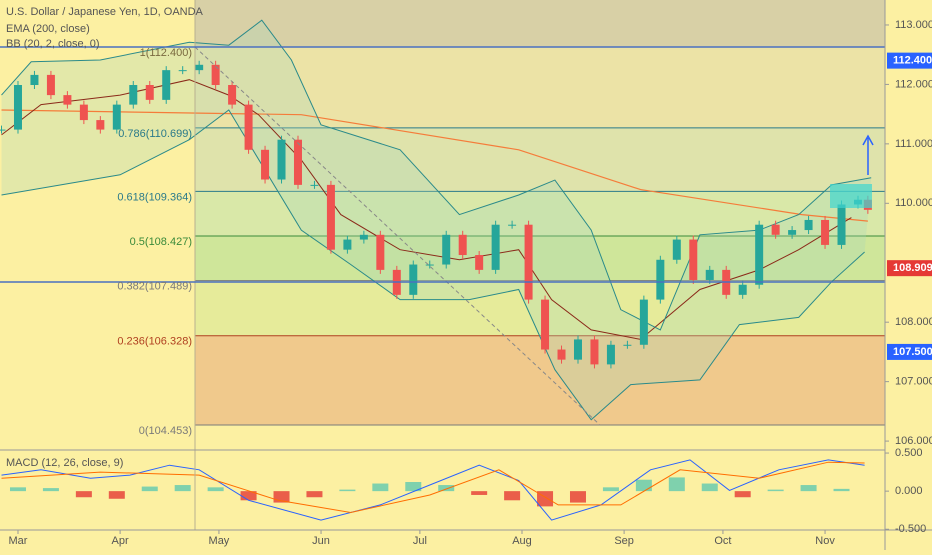 The image size is (932, 555). What do you see at coordinates (913, 203) in the screenshot?
I see `y-tick-label: 110.000` at bounding box center [913, 203].